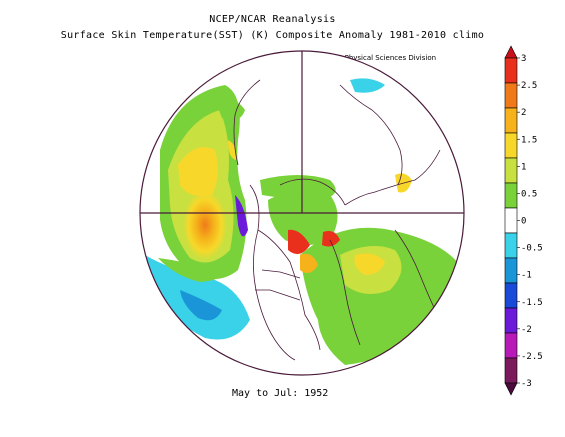 The height and width of the screenshot is (437, 565). What do you see at coordinates (529, 194) in the screenshot?
I see `colorbar-tick-label: 0.5` at bounding box center [529, 194].